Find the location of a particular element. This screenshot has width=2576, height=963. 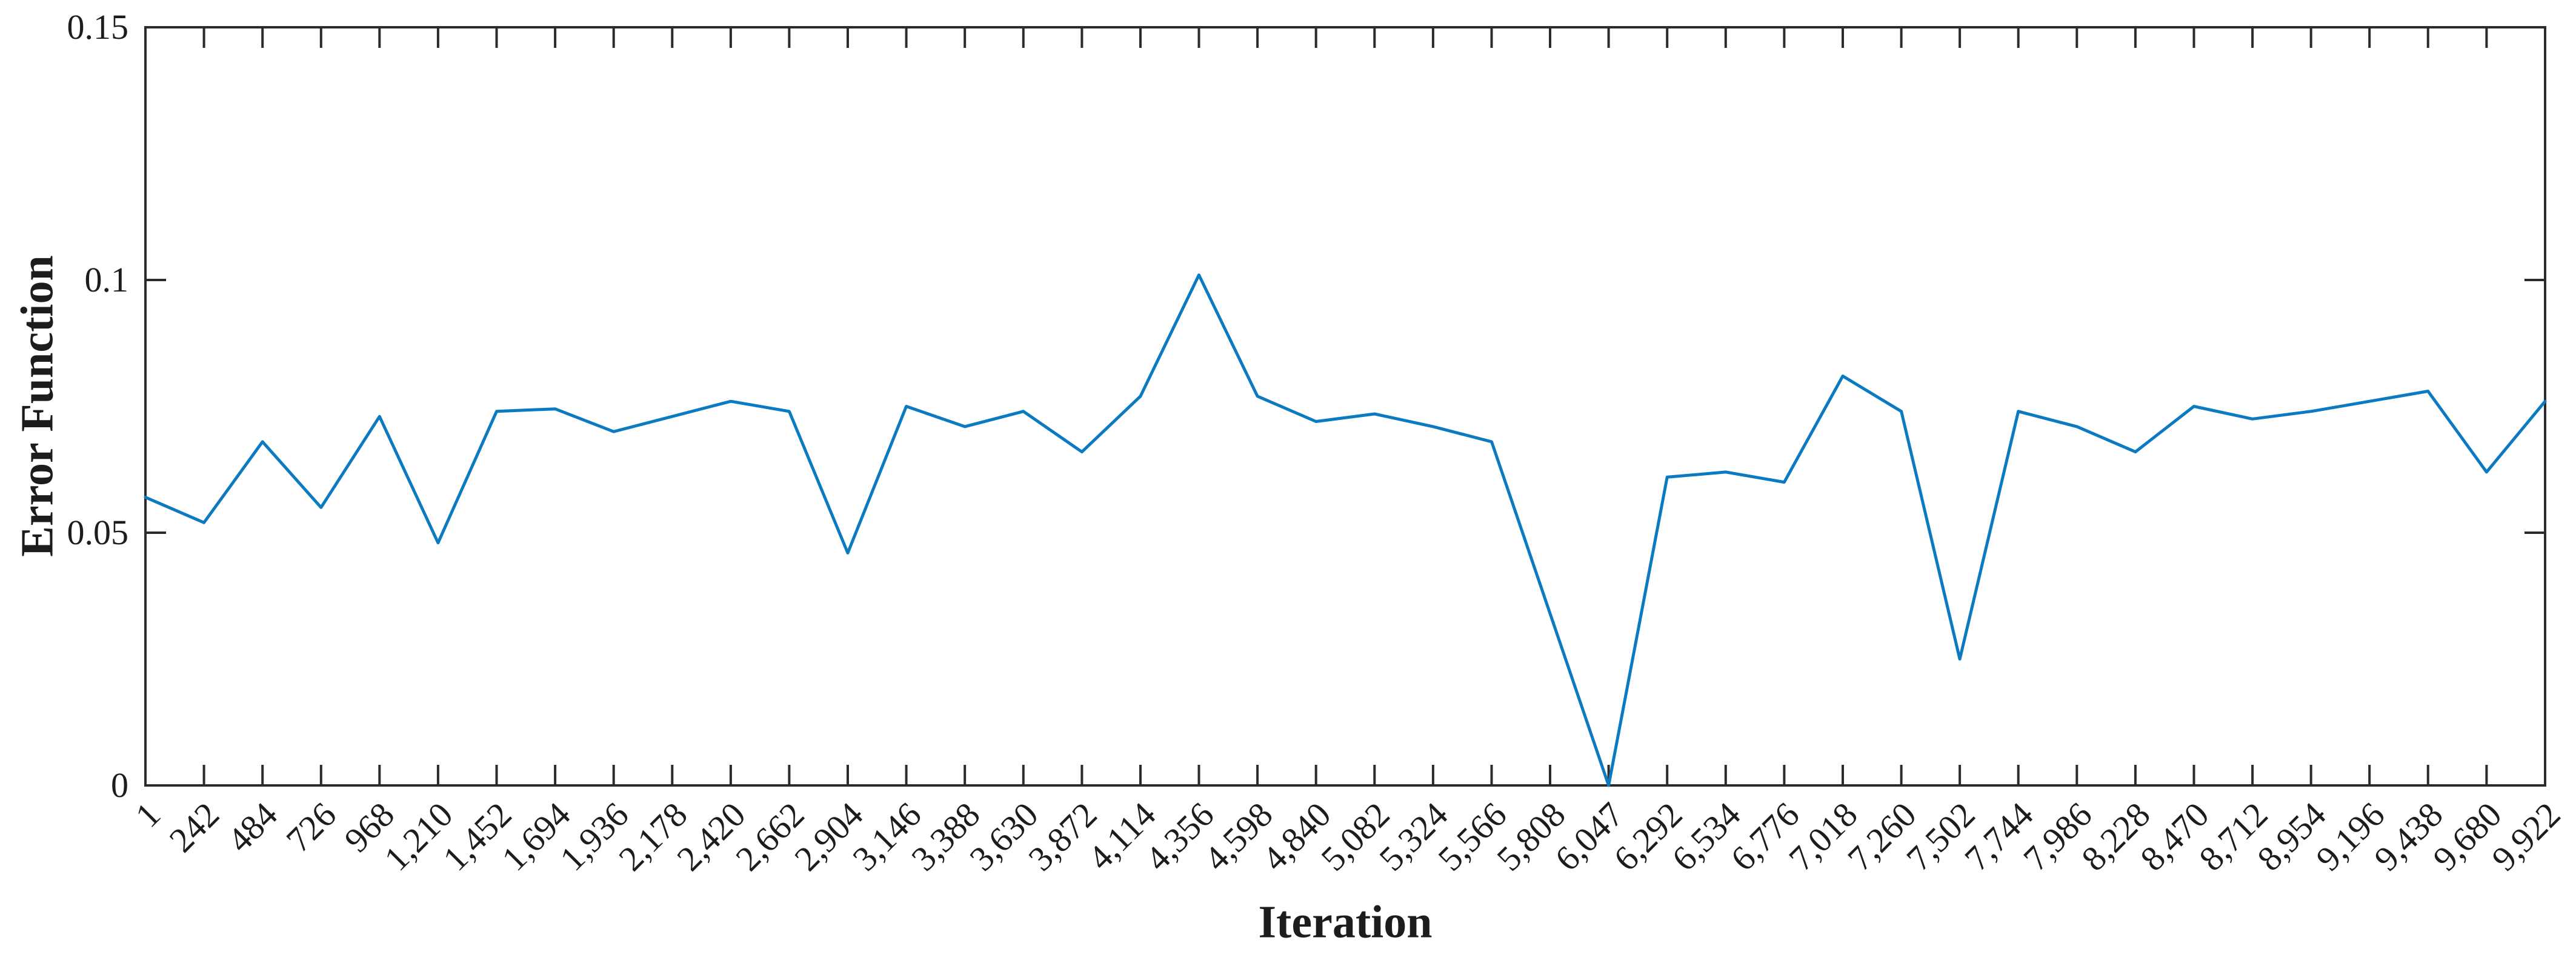

x-tick-label: 6,292 is located at coordinates (1648, 837).